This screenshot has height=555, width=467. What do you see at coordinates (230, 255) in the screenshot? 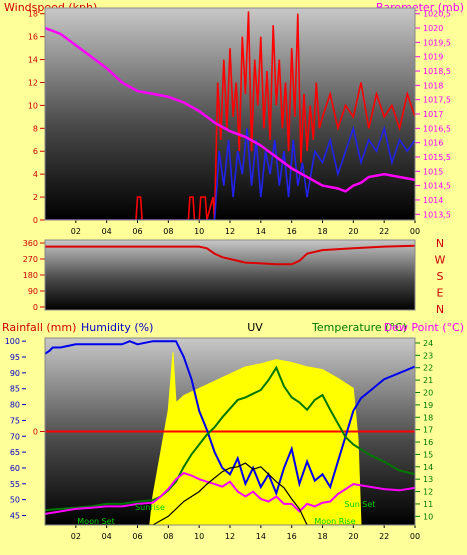
I see `series-line-wind-direction` at bounding box center [230, 255].